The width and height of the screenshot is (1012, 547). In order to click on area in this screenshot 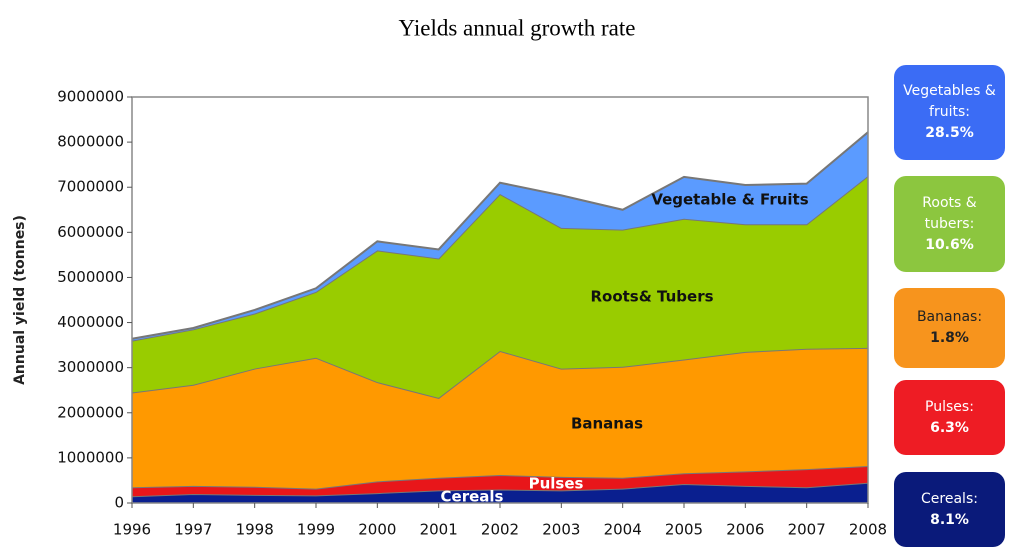, I will do `click(500, 492)`.